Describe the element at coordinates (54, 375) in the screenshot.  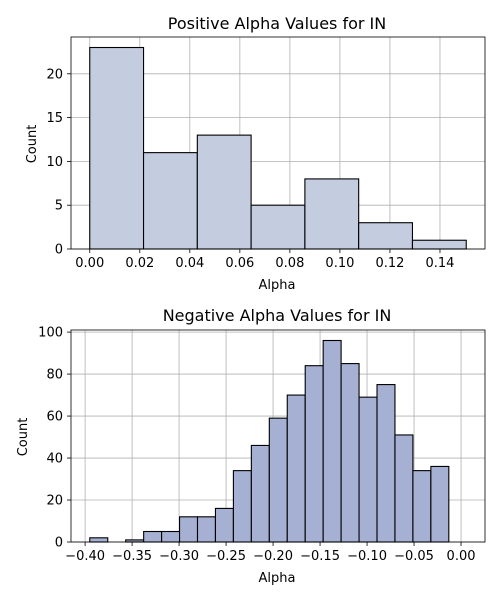
I see `y-tick-label: 80` at that location.